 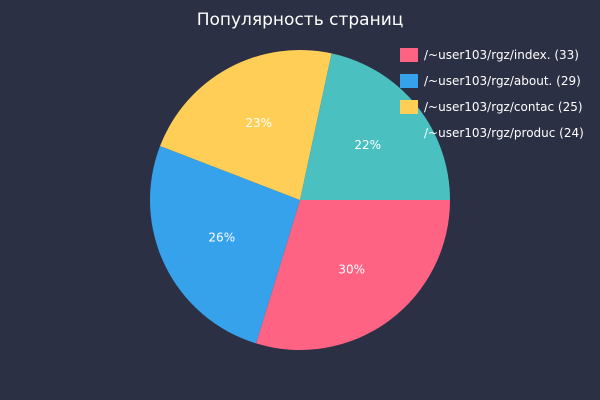 What do you see at coordinates (367, 145) in the screenshot?
I see `slice-percent-label-4: 22%` at bounding box center [367, 145].